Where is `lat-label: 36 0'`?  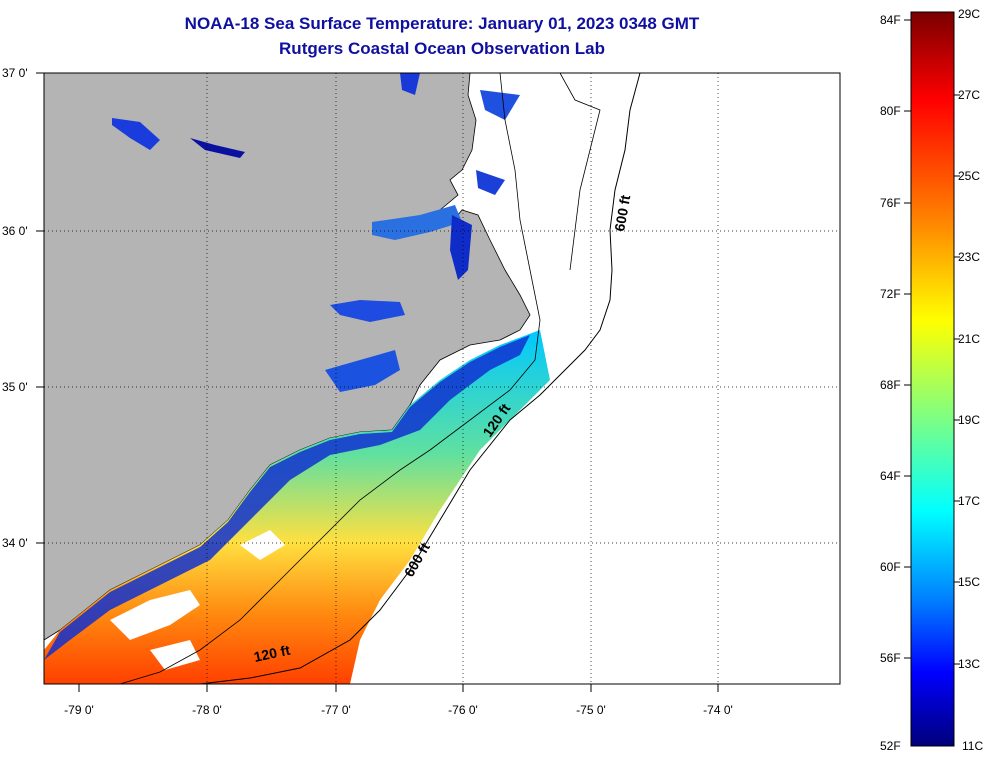
lat-label: 36 0' is located at coordinates (15, 231).